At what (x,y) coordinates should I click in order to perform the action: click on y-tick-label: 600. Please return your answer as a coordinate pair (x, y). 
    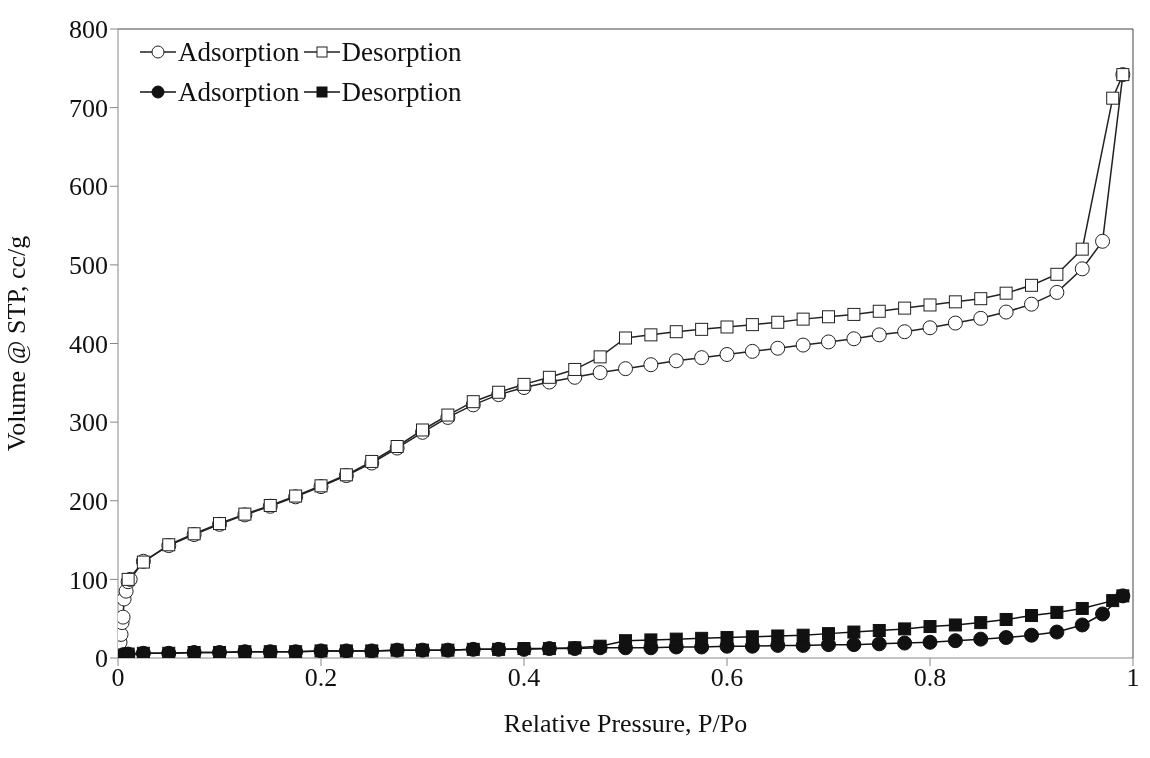
    Looking at the image, I should click on (88, 187).